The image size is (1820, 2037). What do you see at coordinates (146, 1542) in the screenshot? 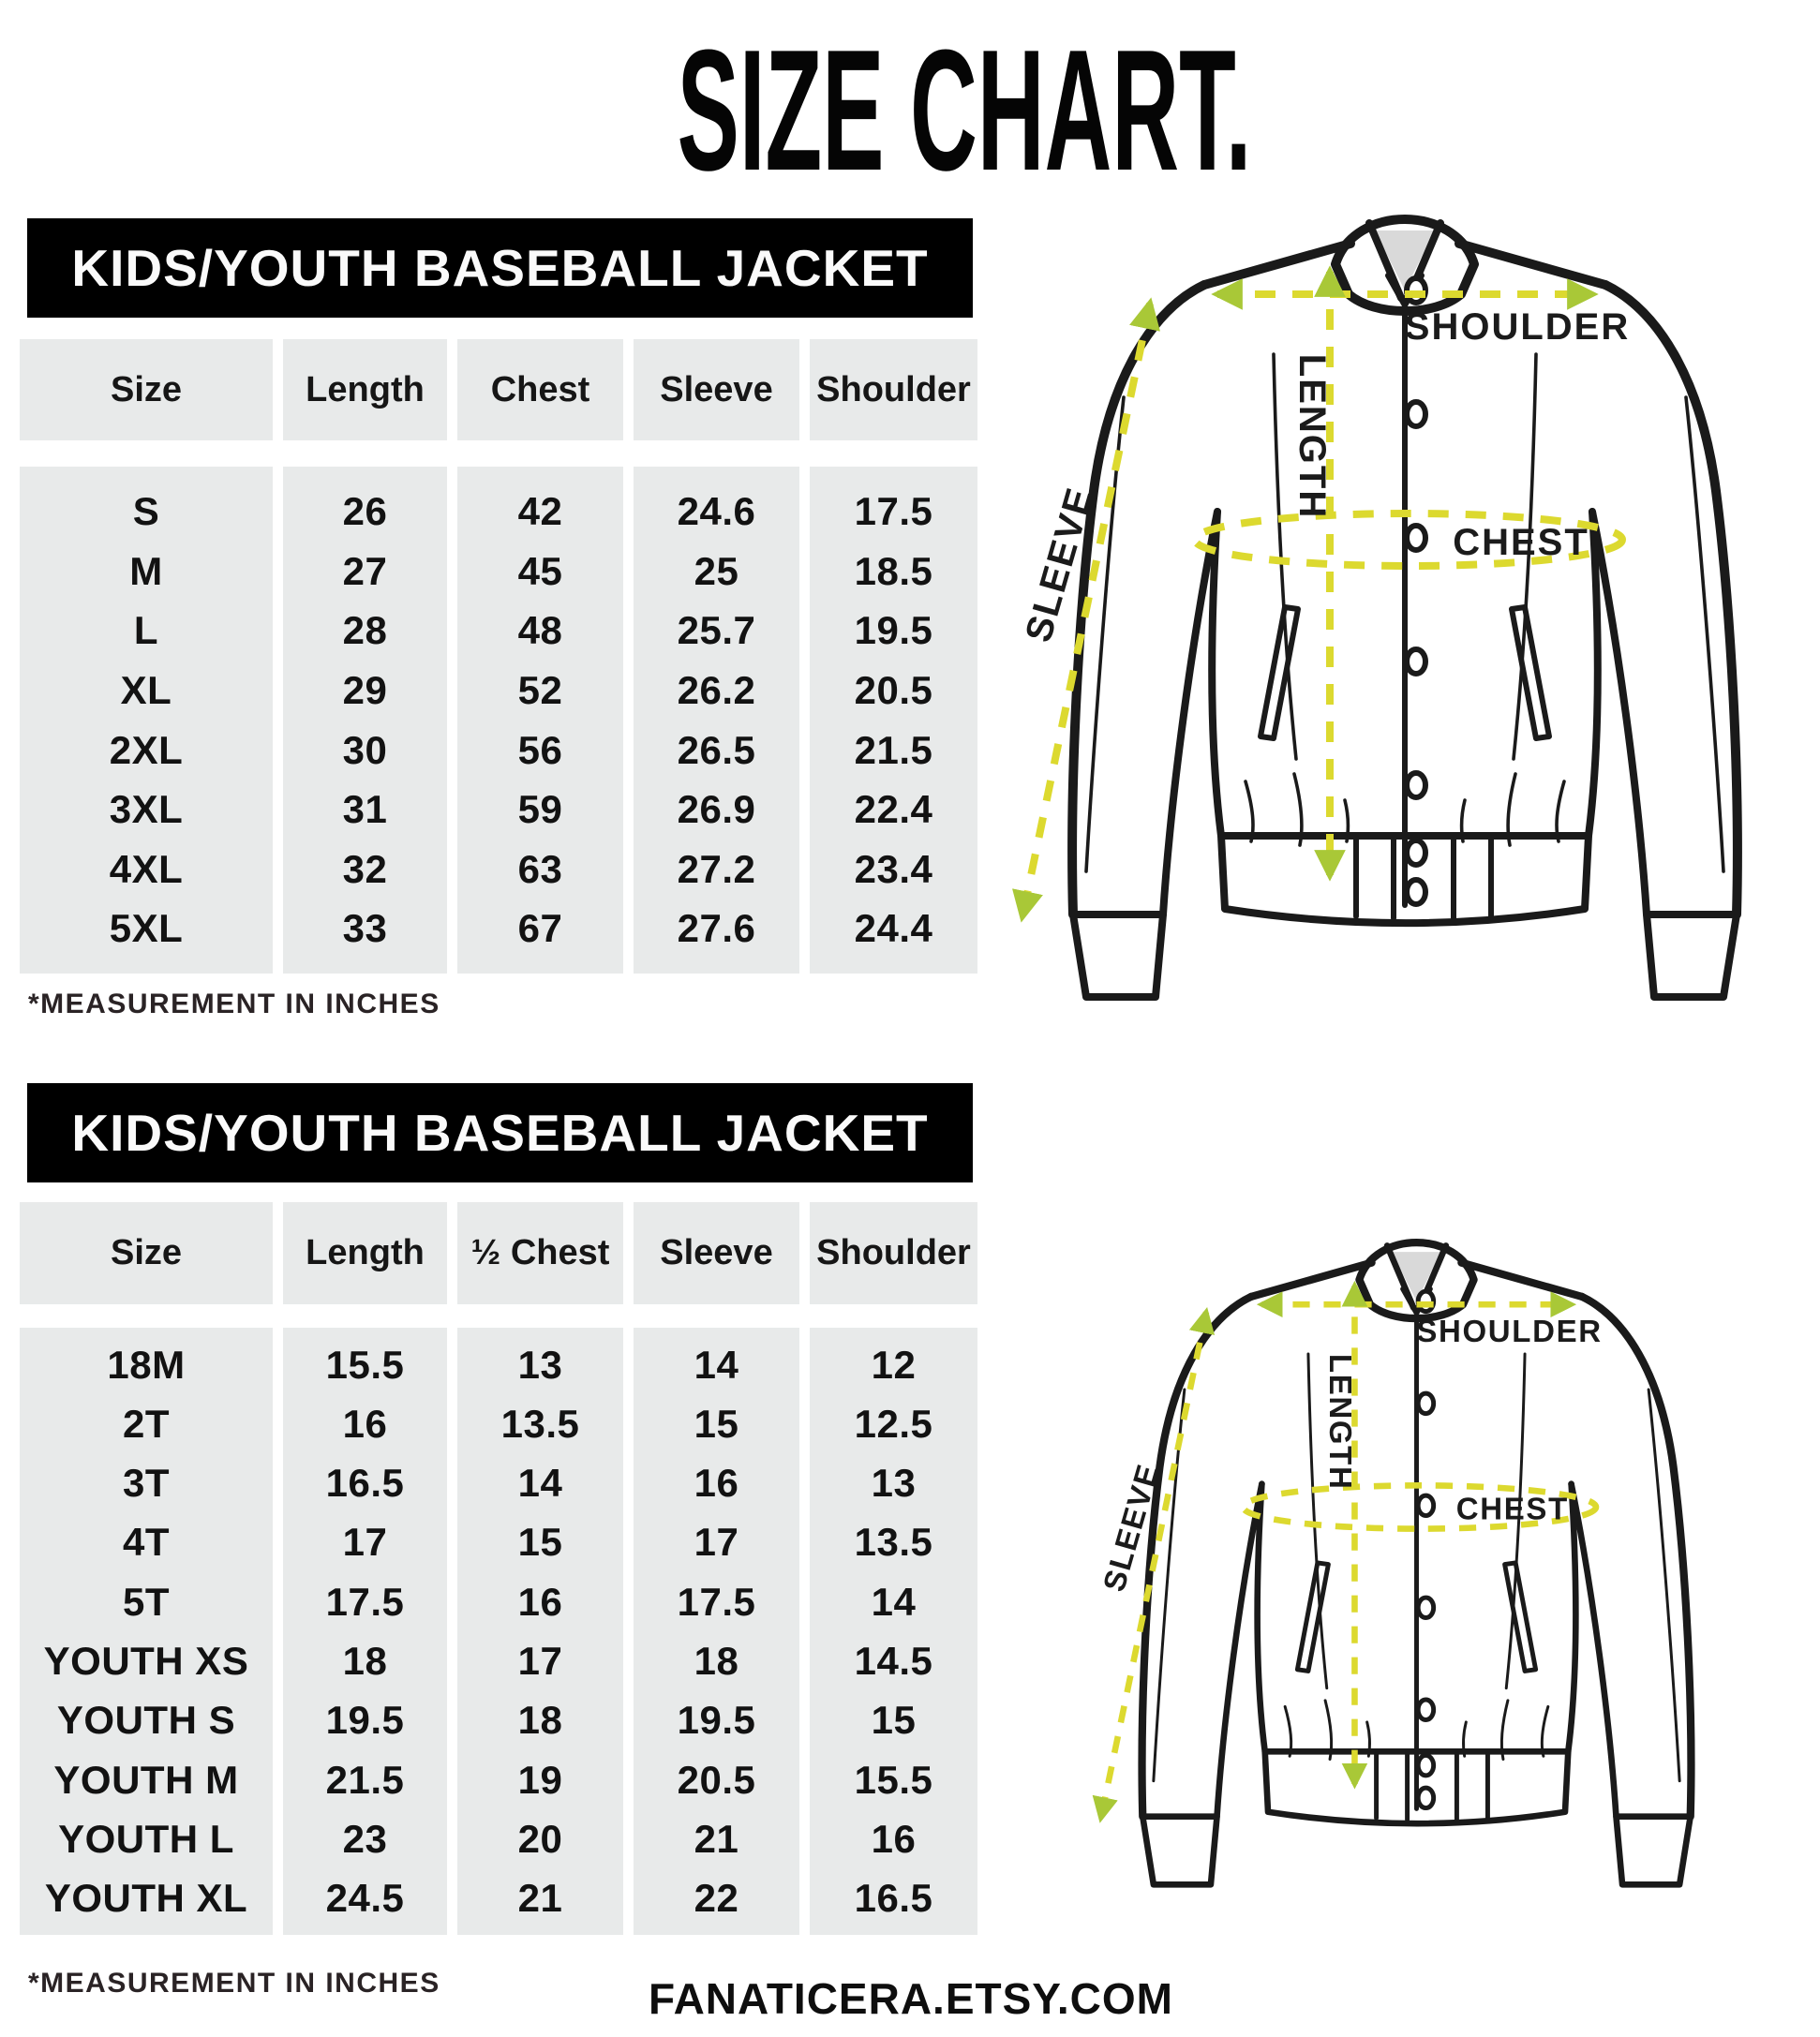
I see `table-cell: 4T` at bounding box center [146, 1542].